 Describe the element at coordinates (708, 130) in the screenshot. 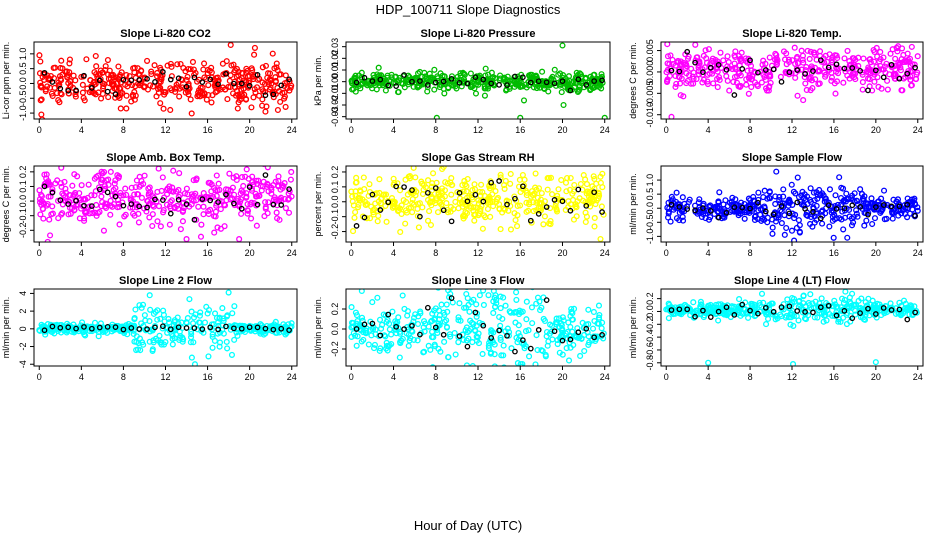

I see `x-tick-label: 4` at that location.